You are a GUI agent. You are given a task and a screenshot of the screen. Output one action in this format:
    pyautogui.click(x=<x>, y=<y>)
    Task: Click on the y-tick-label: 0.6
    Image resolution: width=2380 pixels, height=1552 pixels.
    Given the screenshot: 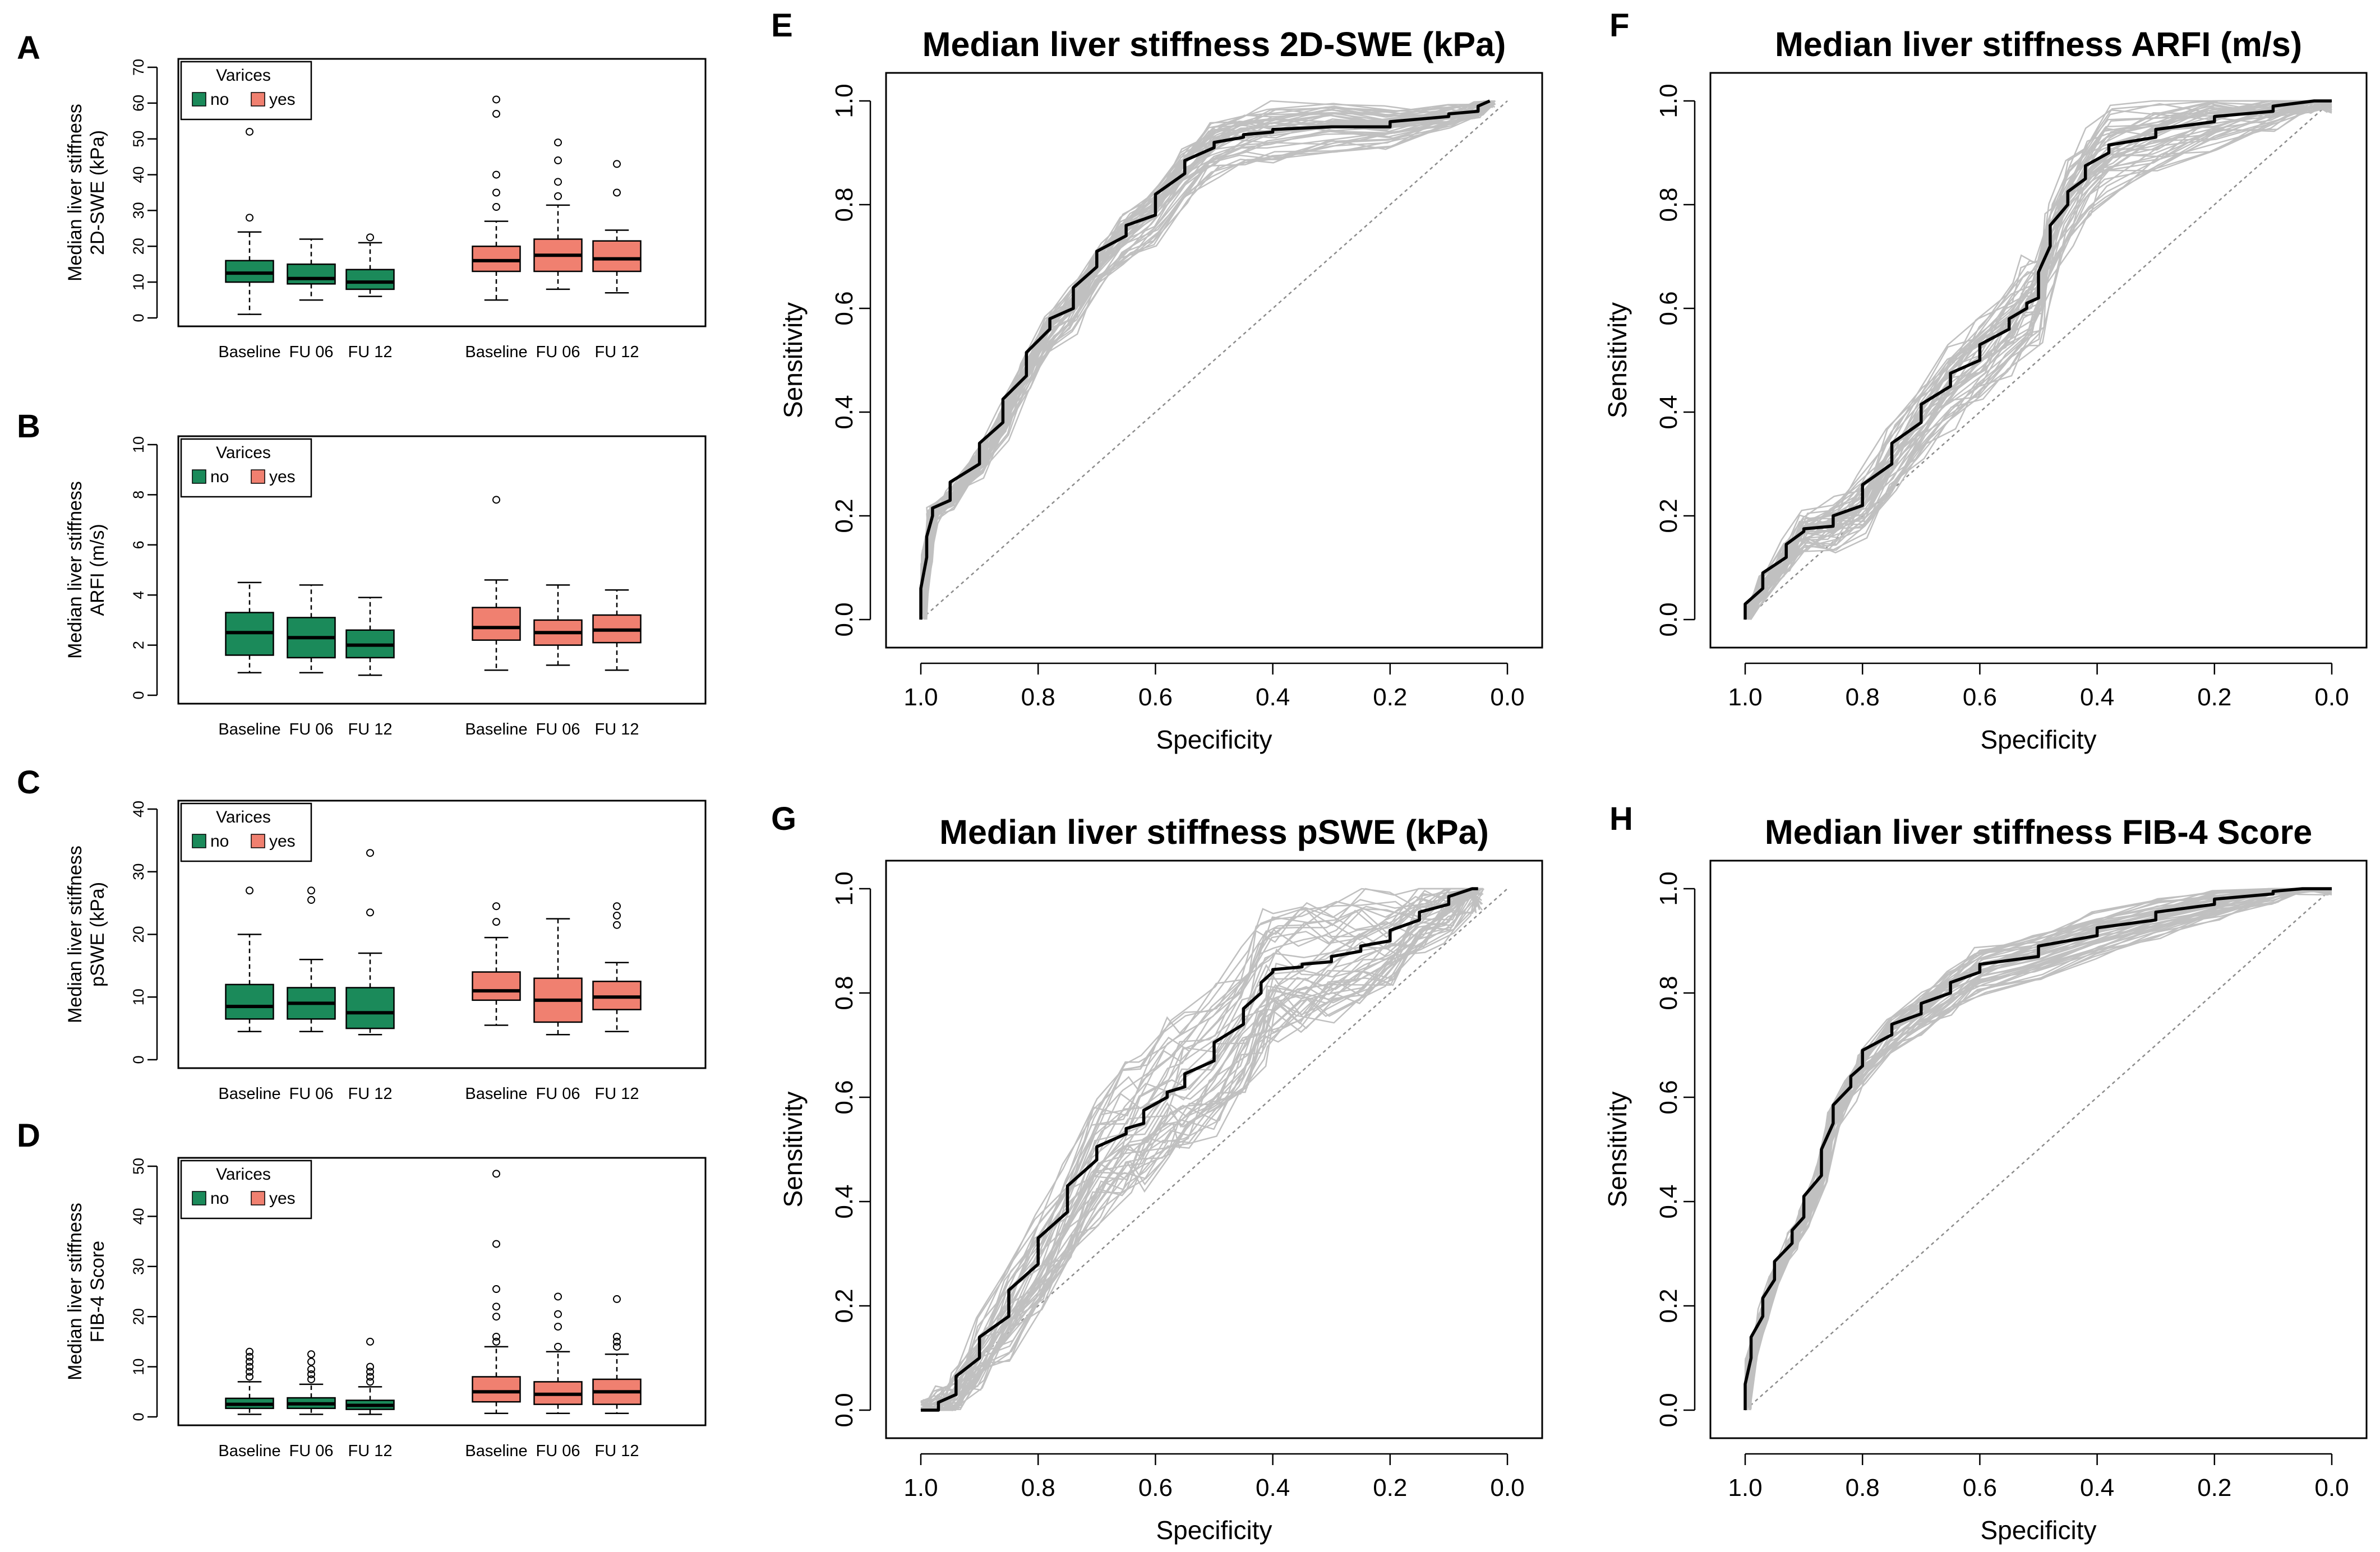 What is the action you would take?
    pyautogui.click(x=844, y=308)
    